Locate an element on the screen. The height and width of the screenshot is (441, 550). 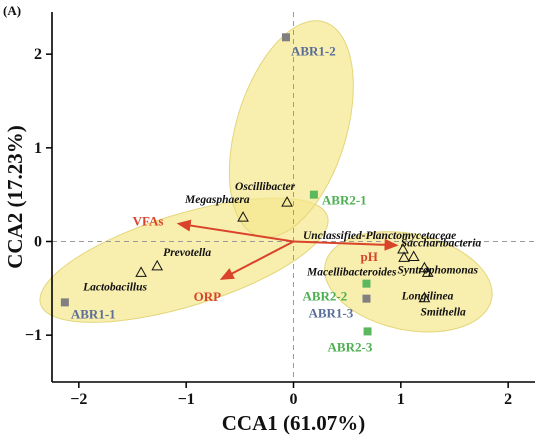
species-label: Smithella is located at coordinates (443, 313).